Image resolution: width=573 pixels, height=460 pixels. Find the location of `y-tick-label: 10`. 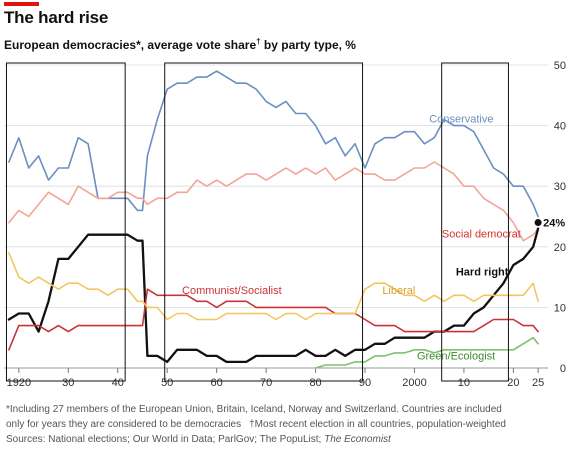

y-tick-label: 10 is located at coordinates (560, 308).